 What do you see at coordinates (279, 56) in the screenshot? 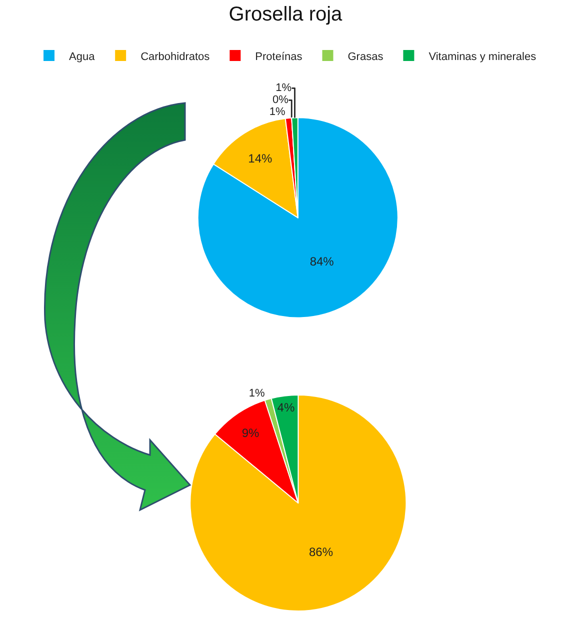
I see `legend-label: Proteínas` at bounding box center [279, 56].